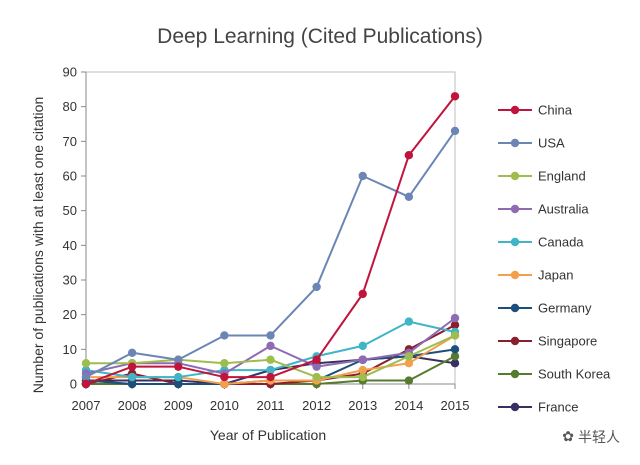 Image resolution: width=640 pixels, height=465 pixels. What do you see at coordinates (268, 435) in the screenshot?
I see `x-axis-label: Year of Publication` at bounding box center [268, 435].